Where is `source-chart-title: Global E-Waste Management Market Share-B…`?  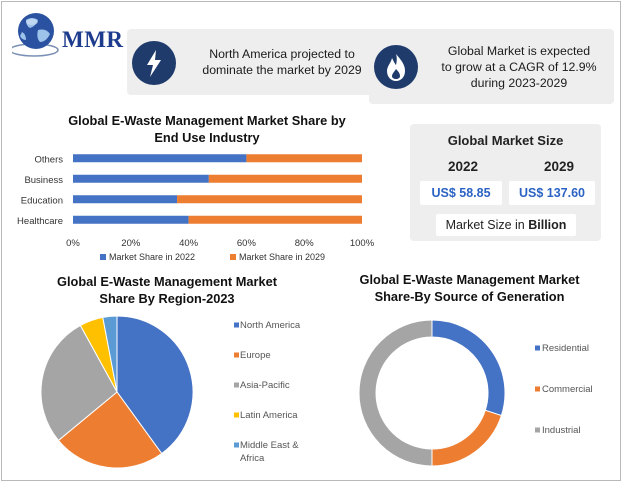 source-chart-title: Global E-Waste Management Market Share-B… is located at coordinates (469, 288).